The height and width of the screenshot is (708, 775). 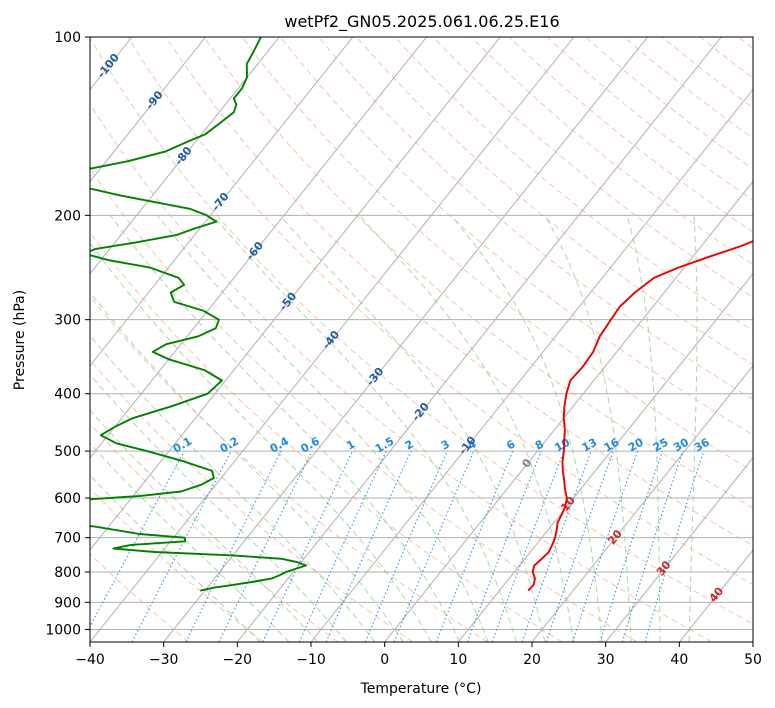 What do you see at coordinates (255, 251) in the screenshot?
I see `isotherm-label: -60` at bounding box center [255, 251].